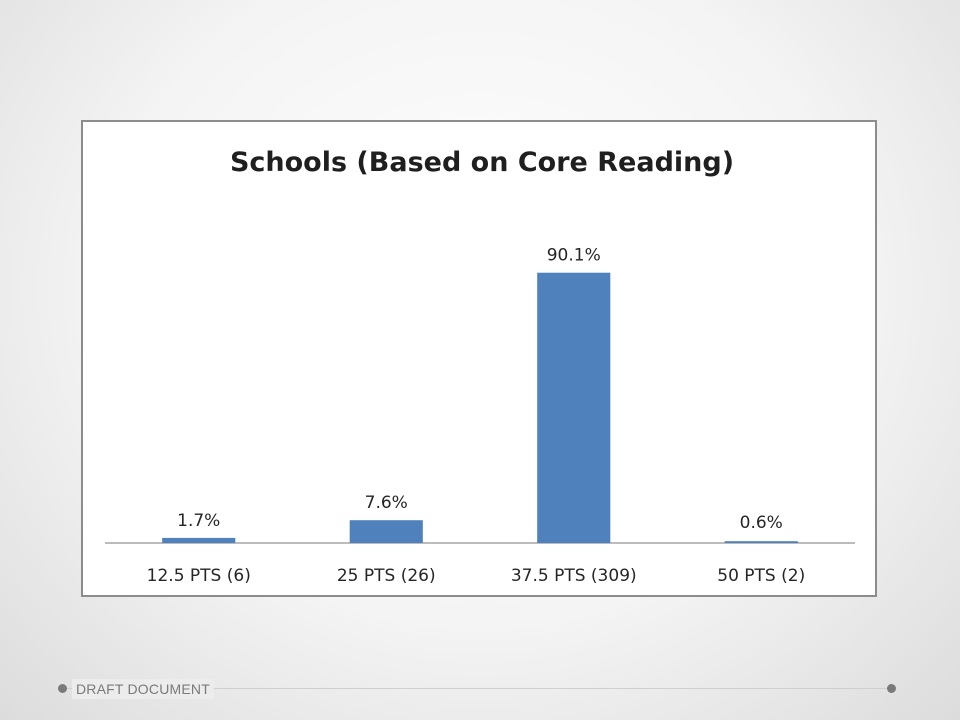 The height and width of the screenshot is (720, 960). I want to click on data-label-4: 0.6%, so click(761, 523).